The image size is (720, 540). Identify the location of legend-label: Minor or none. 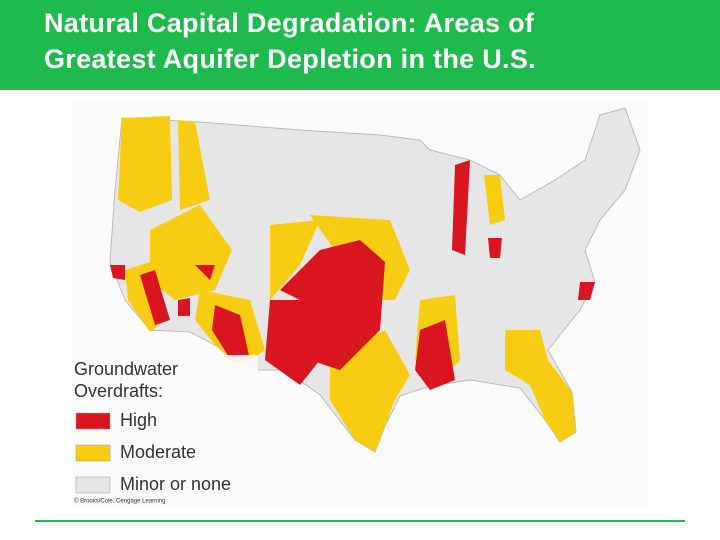
(175, 484).